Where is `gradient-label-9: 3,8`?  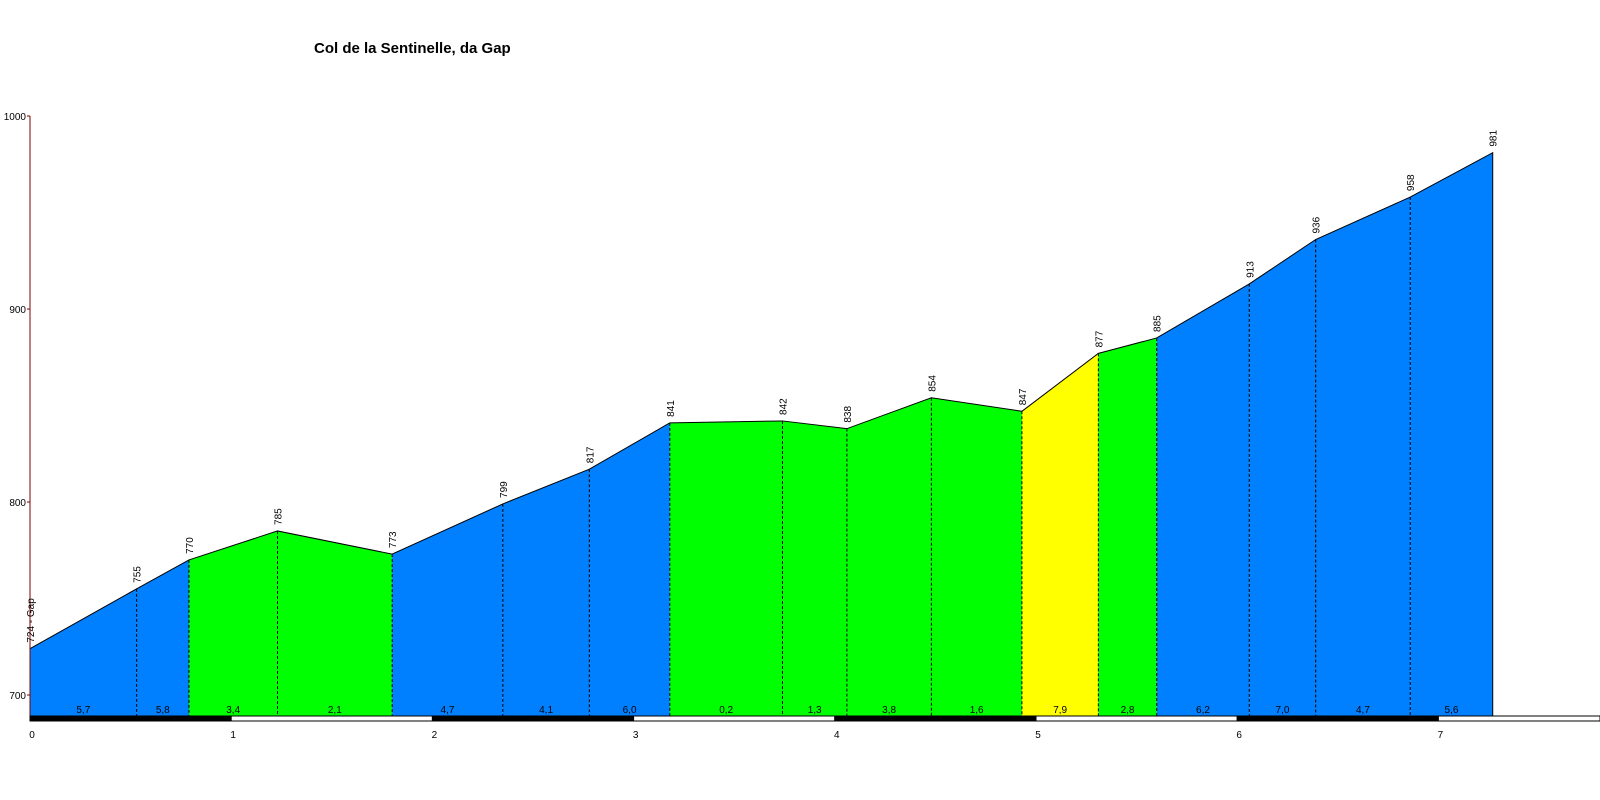
gradient-label-9: 3,8 is located at coordinates (889, 710).